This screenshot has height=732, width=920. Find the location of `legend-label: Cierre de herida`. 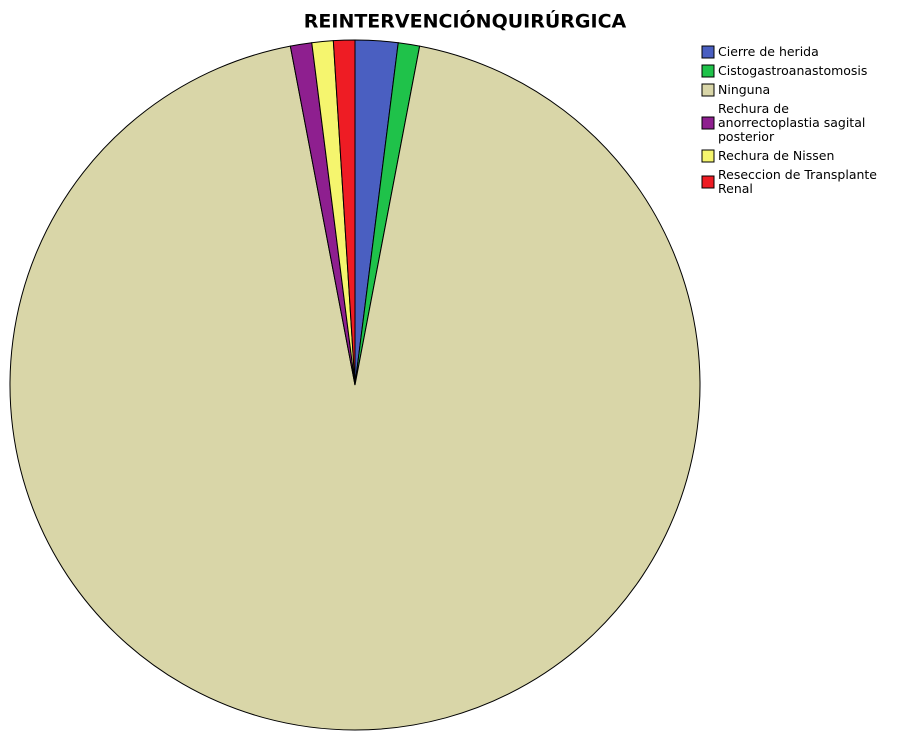

legend-label: Cierre de herida is located at coordinates (768, 51).